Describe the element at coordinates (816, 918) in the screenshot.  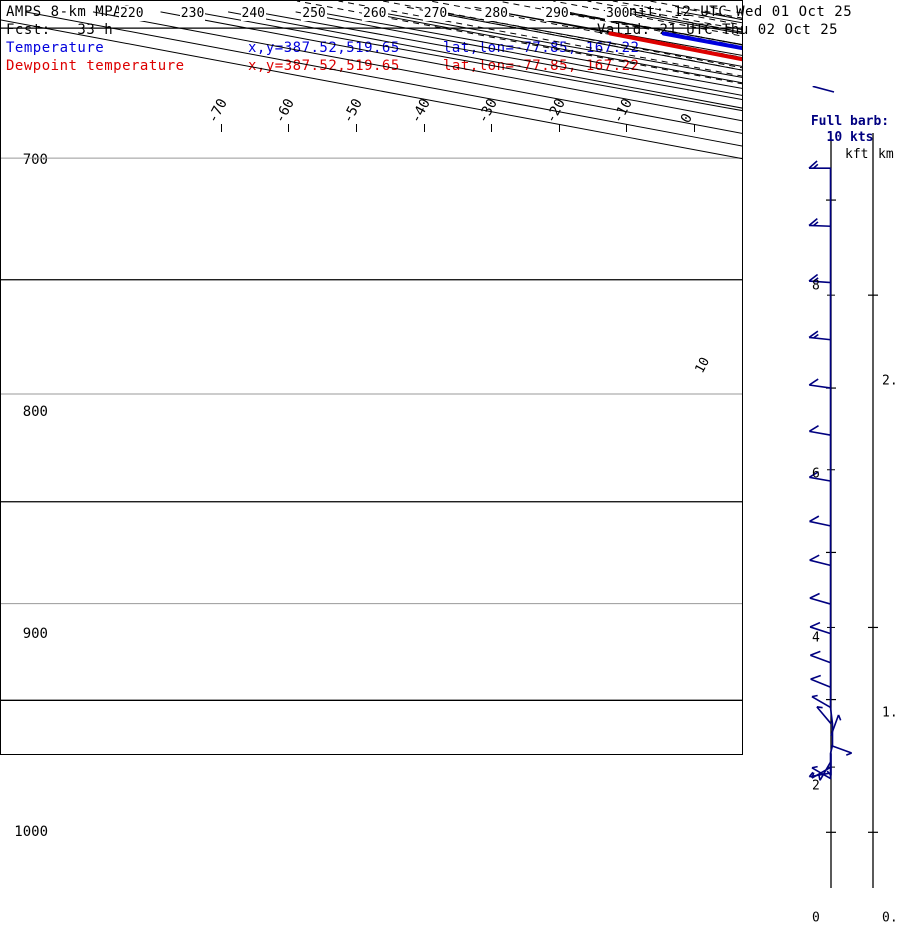
I see `kft-tick-label: 0` at that location.